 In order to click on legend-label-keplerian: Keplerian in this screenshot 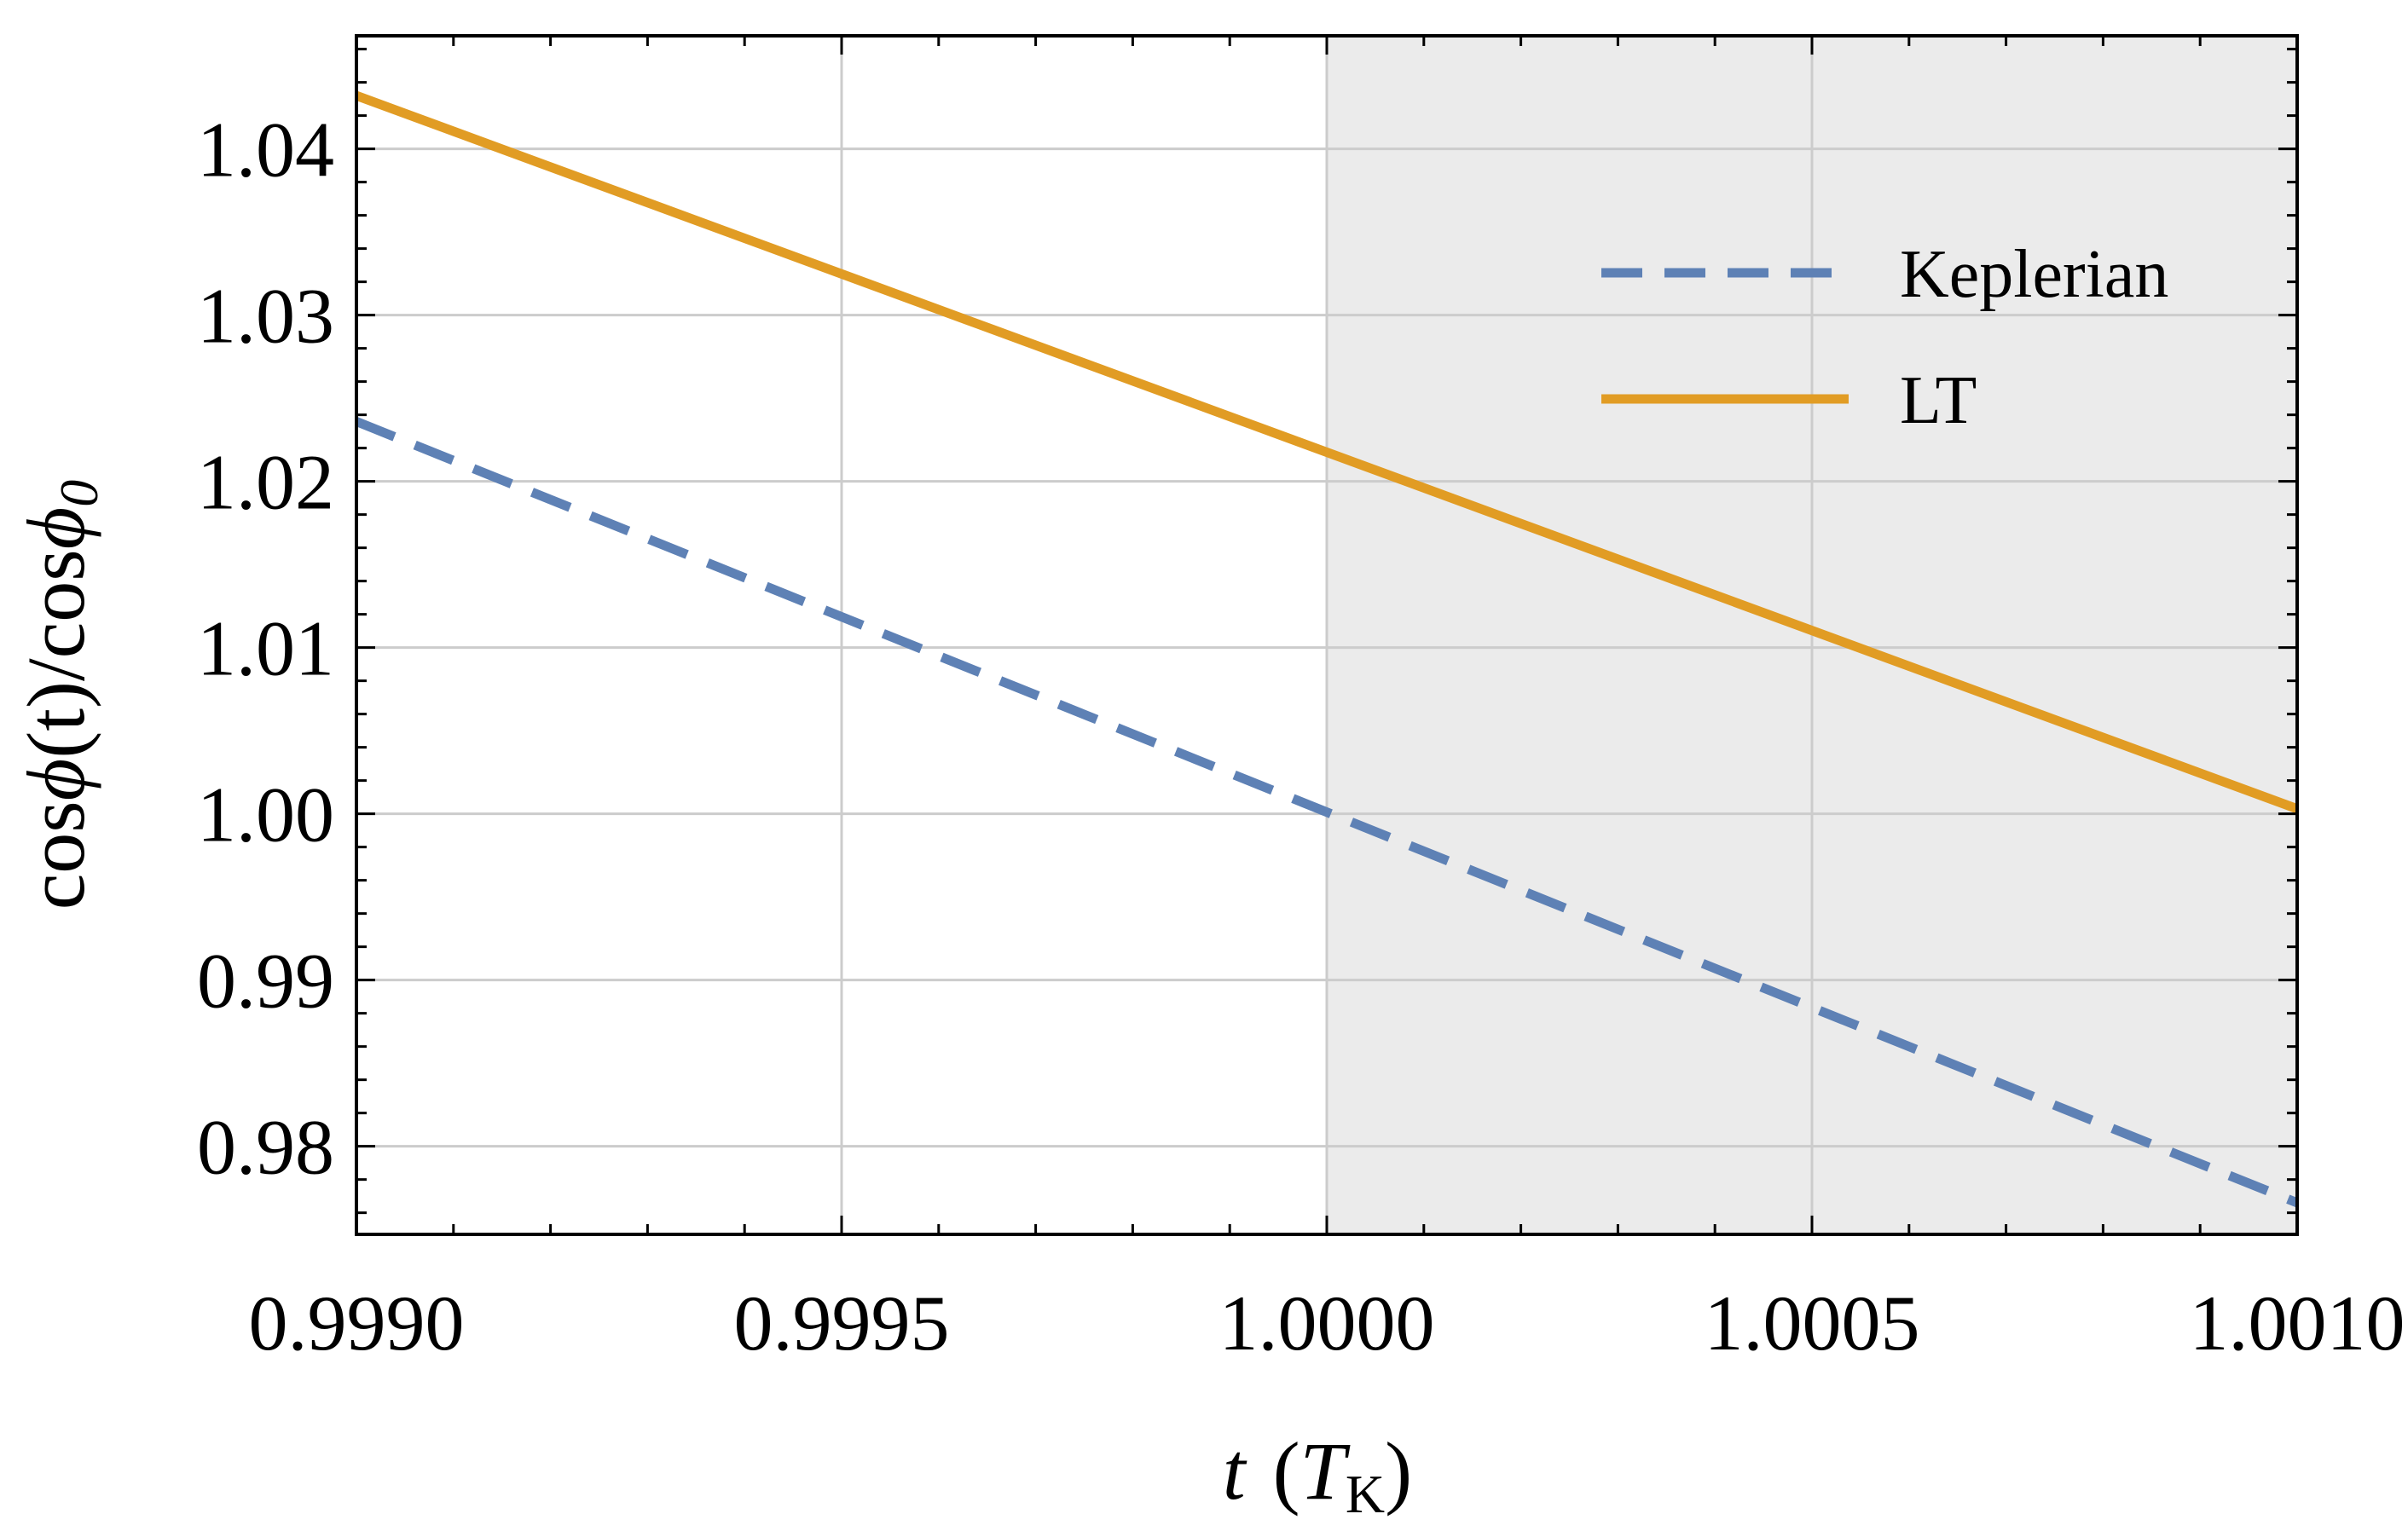, I will do `click(2034, 275)`.